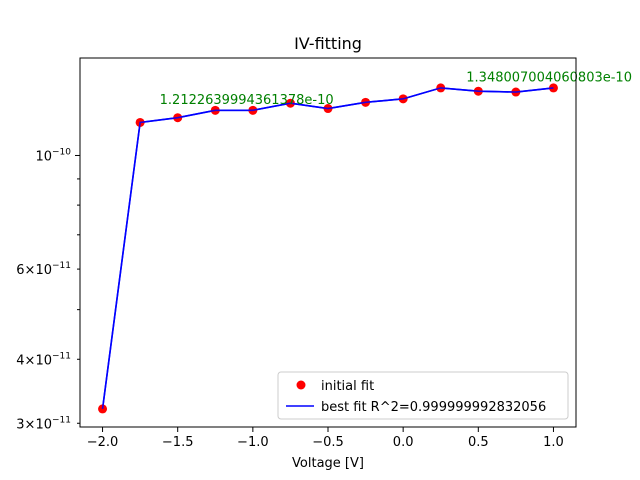 This screenshot has width=640, height=480. I want to click on legend-marker, so click(301, 385).